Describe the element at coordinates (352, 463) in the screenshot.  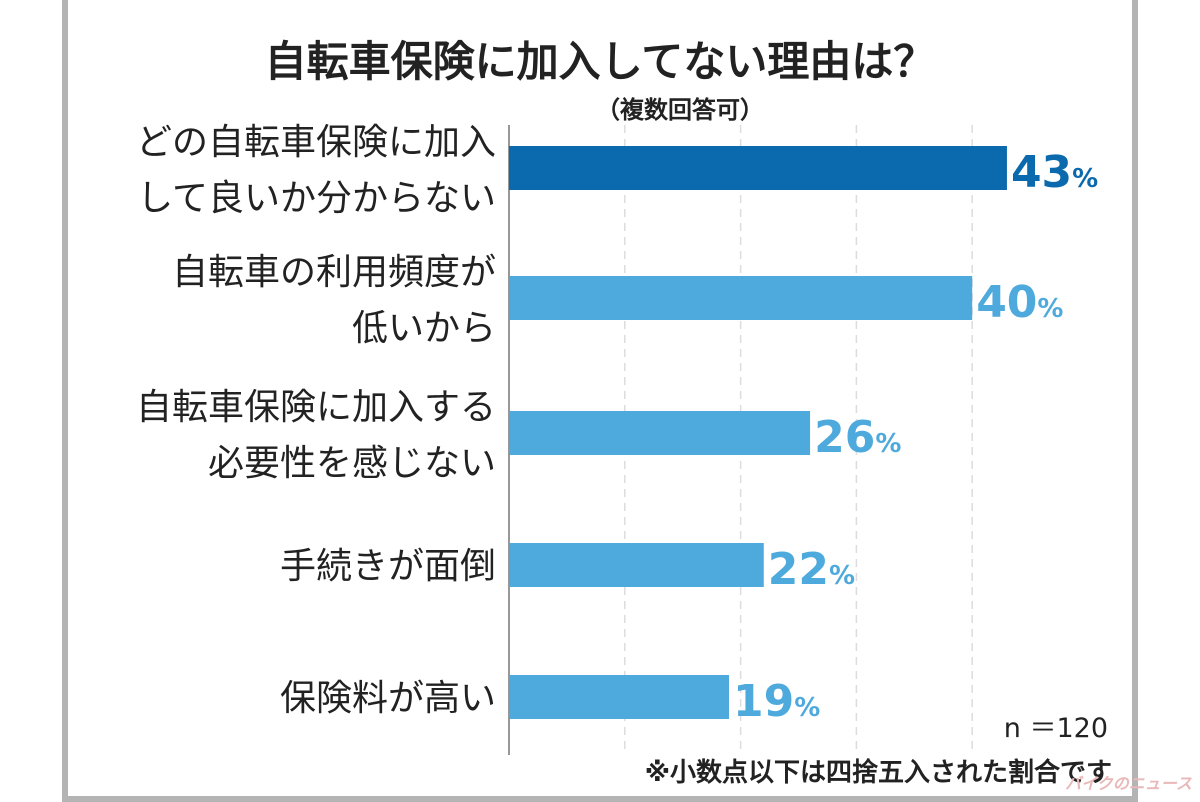
I see `category-label: 必要性を感じない` at that location.